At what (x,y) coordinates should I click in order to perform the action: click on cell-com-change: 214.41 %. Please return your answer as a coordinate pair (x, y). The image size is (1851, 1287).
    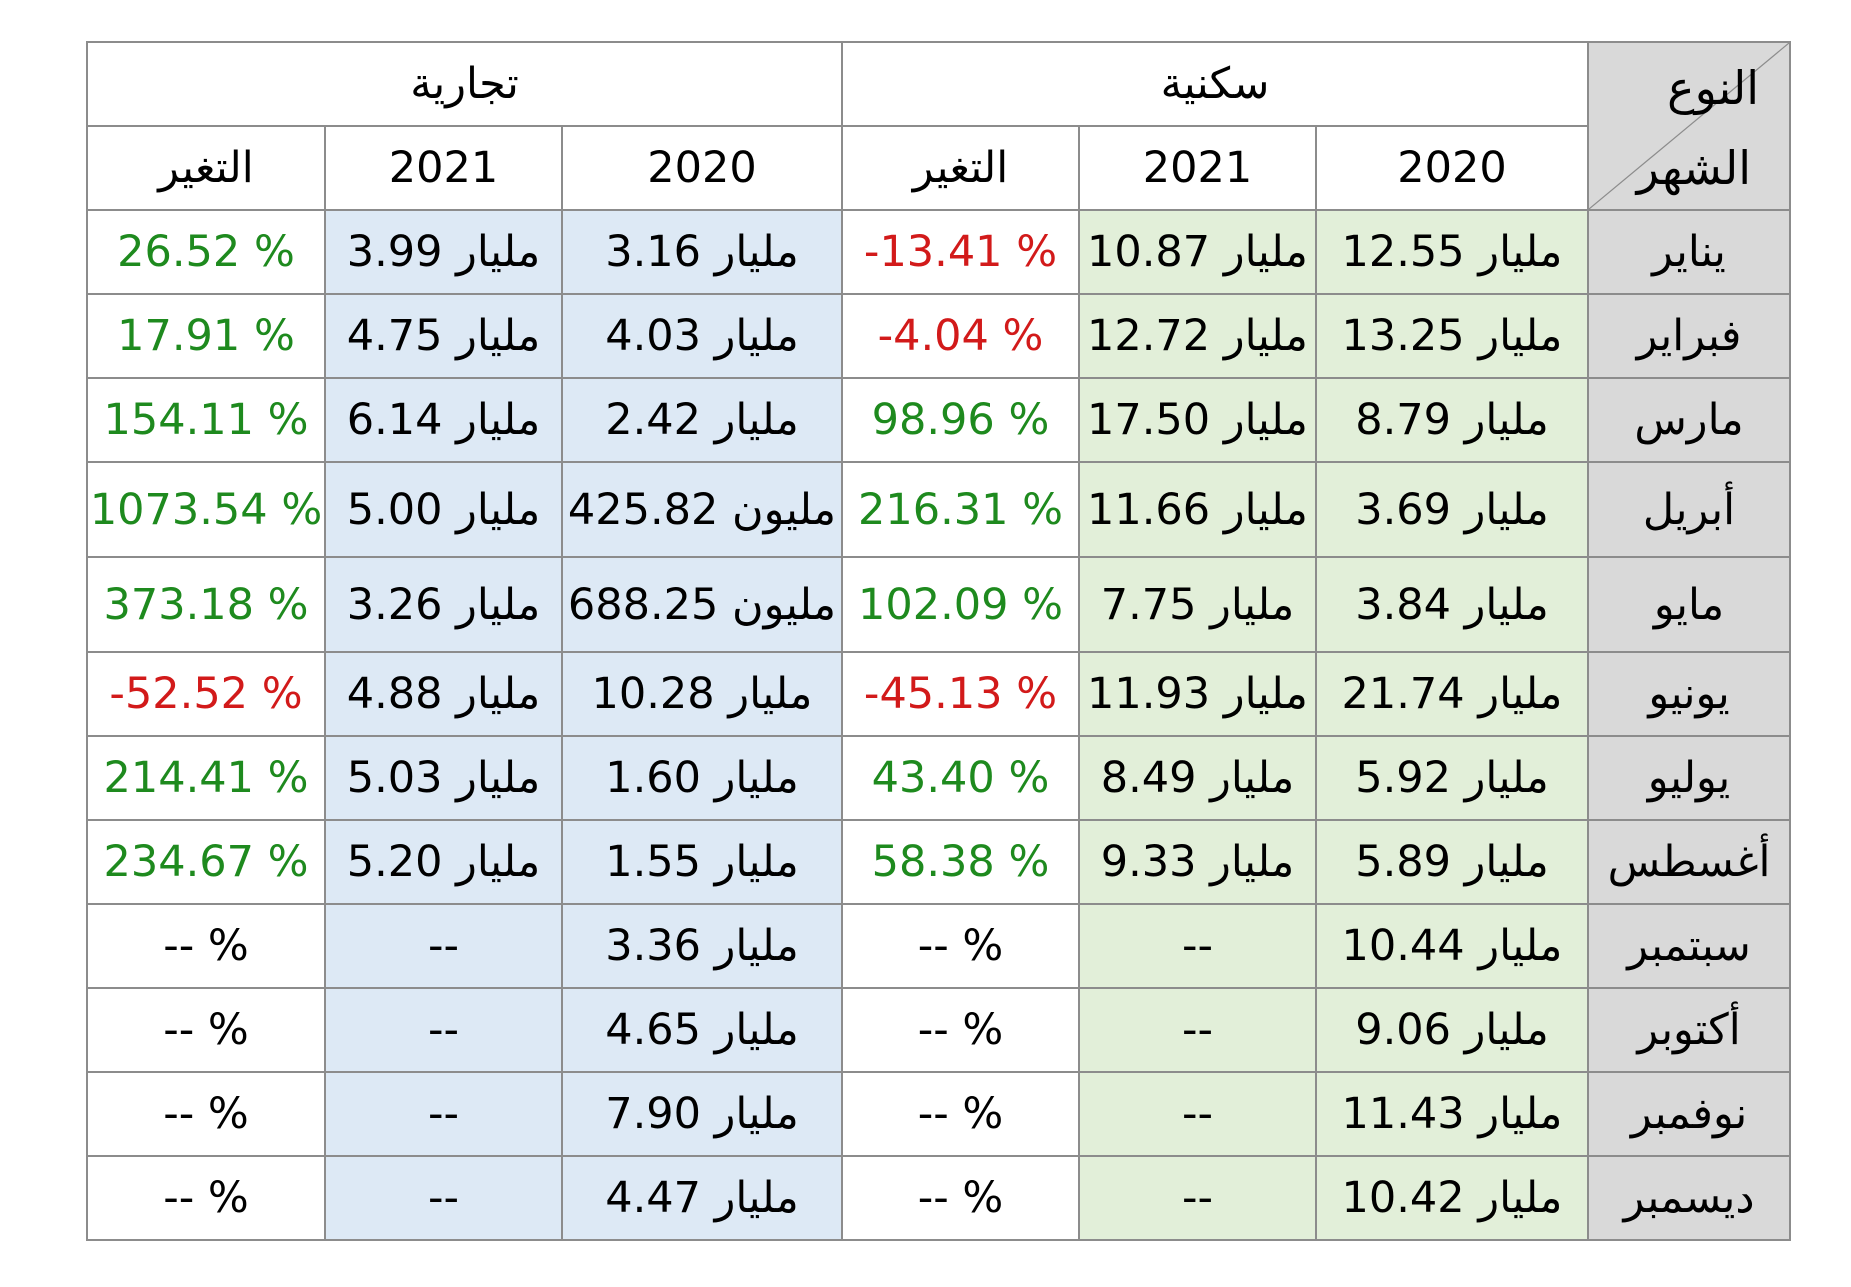
    Looking at the image, I should click on (206, 778).